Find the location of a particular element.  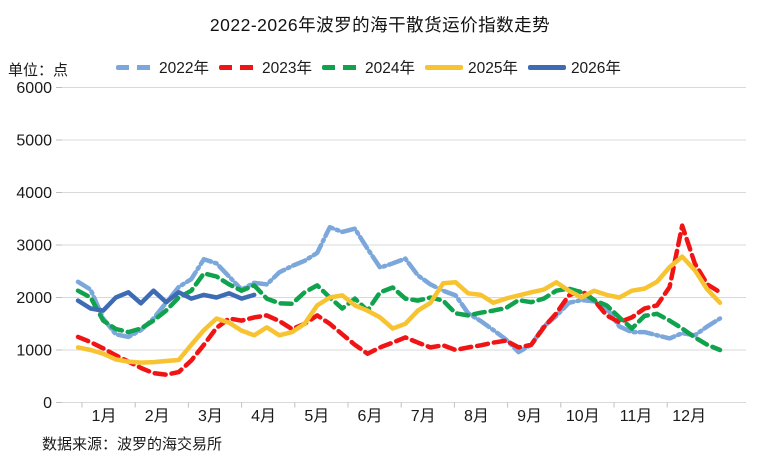

x-axis-label: 9月 is located at coordinates (529, 416).